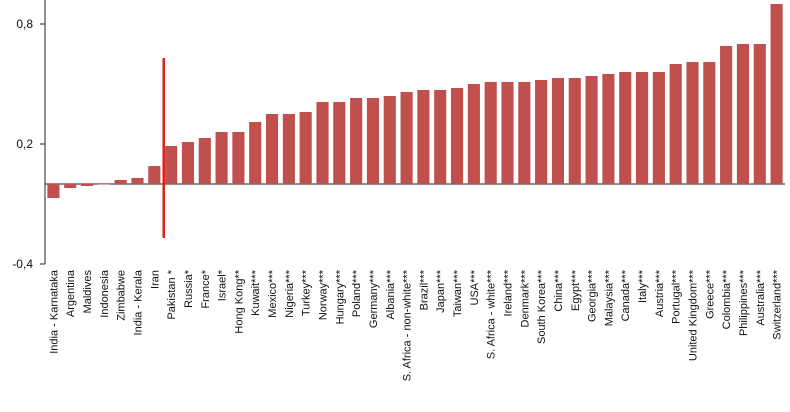 The height and width of the screenshot is (412, 790). Describe the element at coordinates (172, 294) in the screenshot. I see `x-category-label: Pakistan *` at that location.